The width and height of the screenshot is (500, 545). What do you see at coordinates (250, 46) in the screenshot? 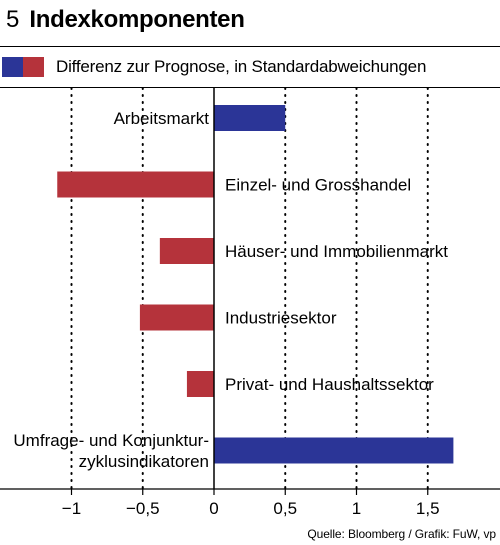
I see `title-divider` at bounding box center [250, 46].